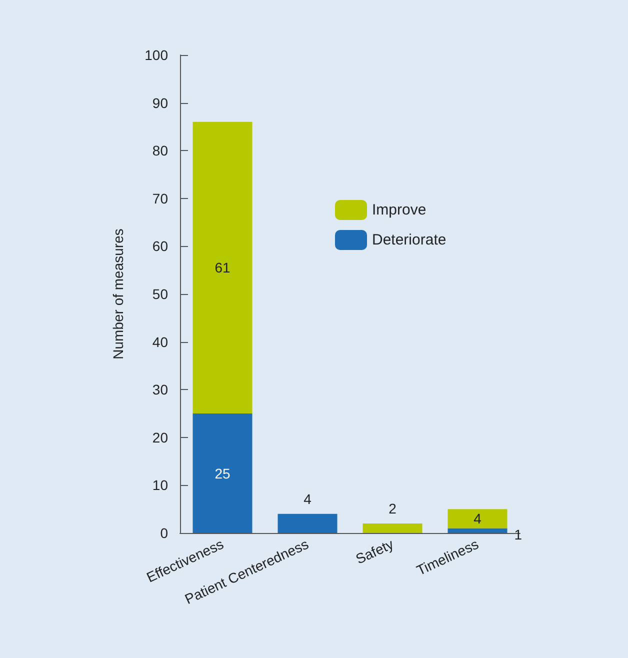 This screenshot has width=628, height=658. What do you see at coordinates (399, 210) in the screenshot?
I see `legend-label: Improve` at bounding box center [399, 210].